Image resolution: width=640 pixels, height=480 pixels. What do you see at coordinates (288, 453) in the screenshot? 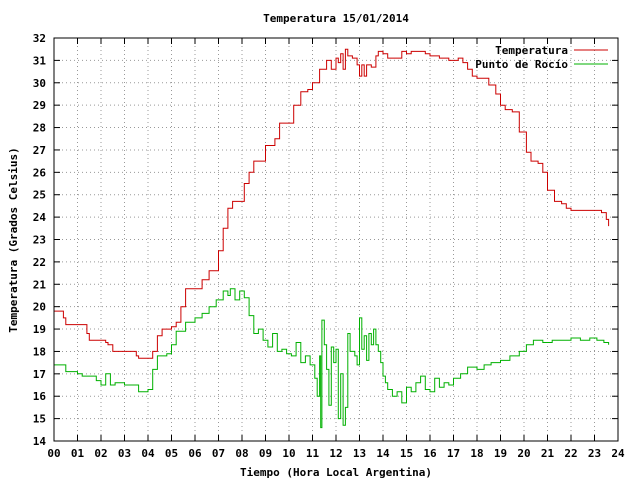
I see `x-tick-label: 10` at bounding box center [288, 453].